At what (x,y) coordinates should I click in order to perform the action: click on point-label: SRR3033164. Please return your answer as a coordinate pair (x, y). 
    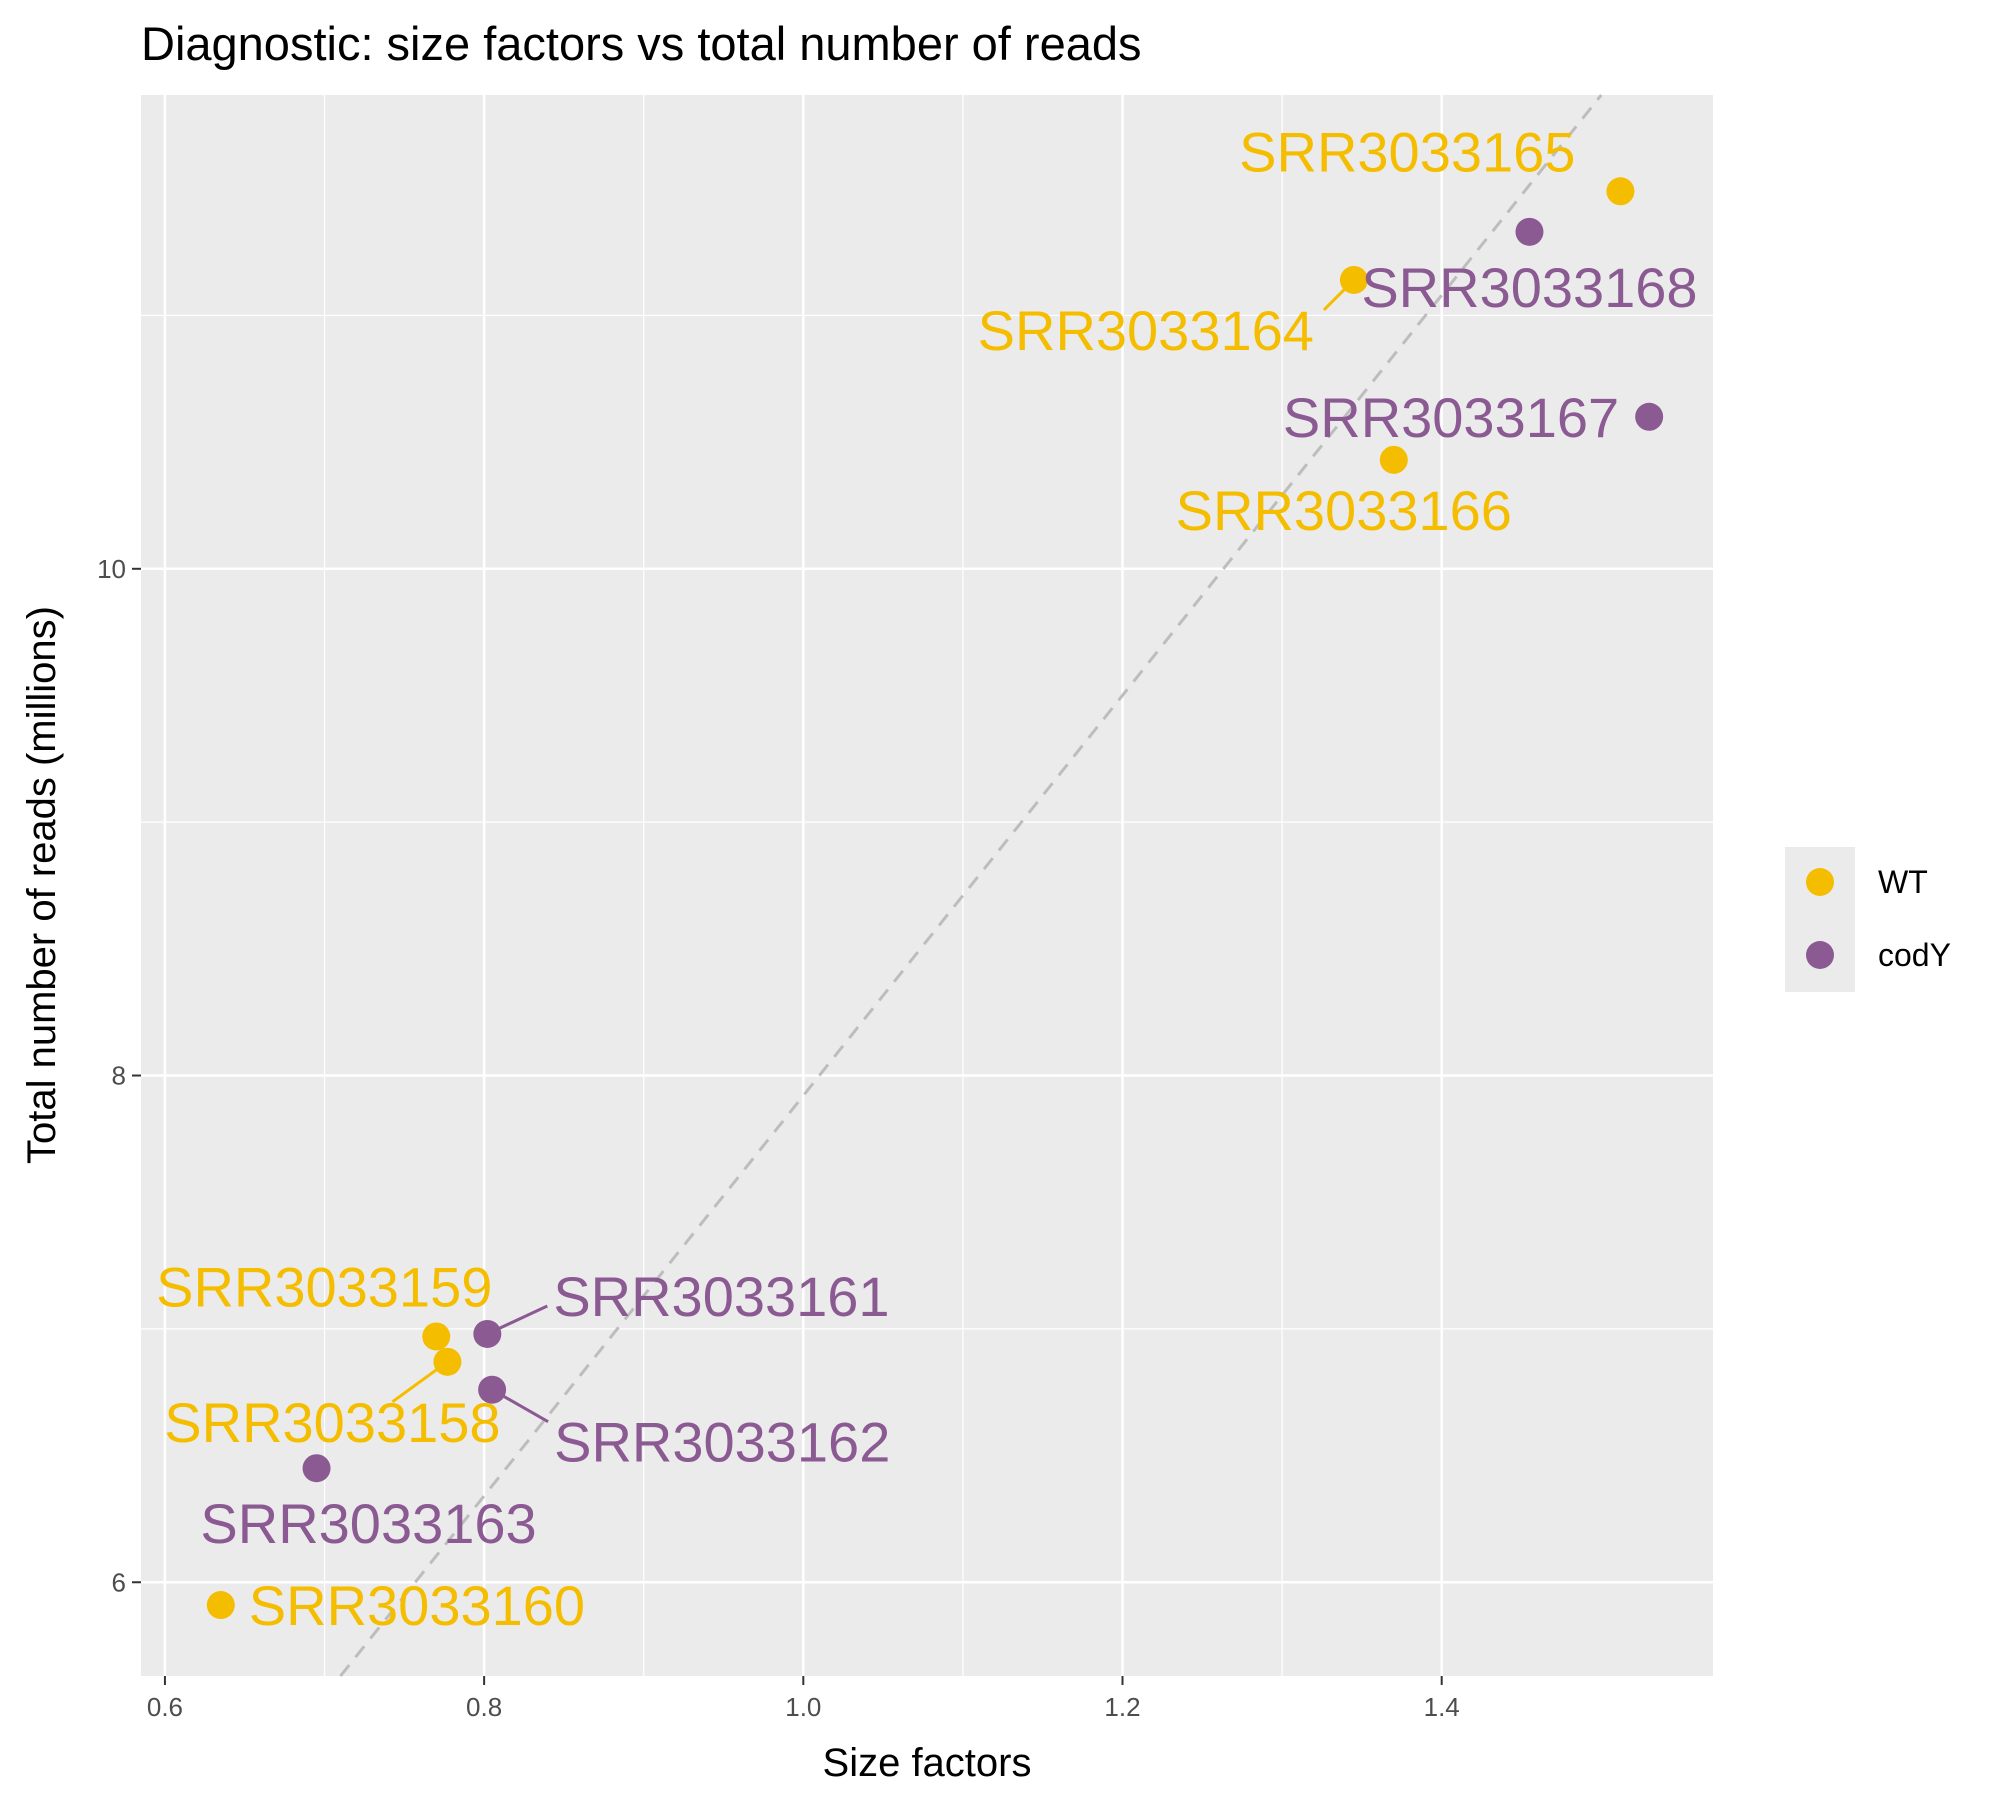
    Looking at the image, I should click on (1146, 330).